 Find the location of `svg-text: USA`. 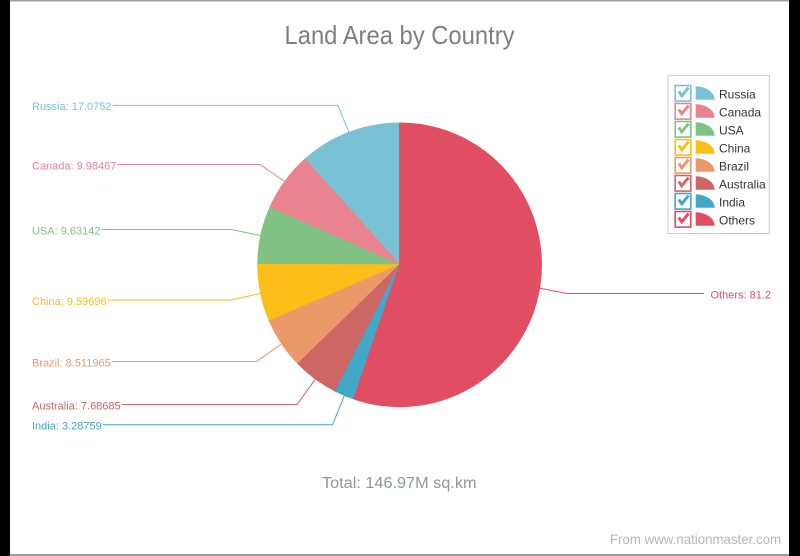

svg-text: USA is located at coordinates (731, 130).